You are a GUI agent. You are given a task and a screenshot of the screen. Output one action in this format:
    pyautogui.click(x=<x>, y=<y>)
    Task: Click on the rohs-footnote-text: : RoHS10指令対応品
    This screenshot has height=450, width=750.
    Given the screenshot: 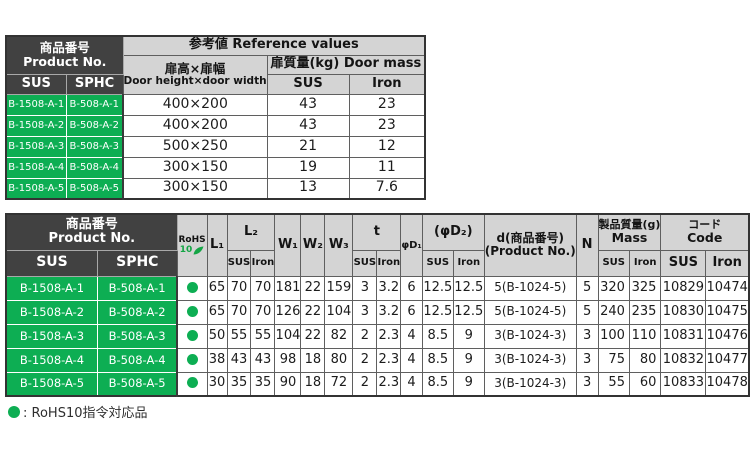 What is the action you would take?
    pyautogui.click(x=85, y=413)
    